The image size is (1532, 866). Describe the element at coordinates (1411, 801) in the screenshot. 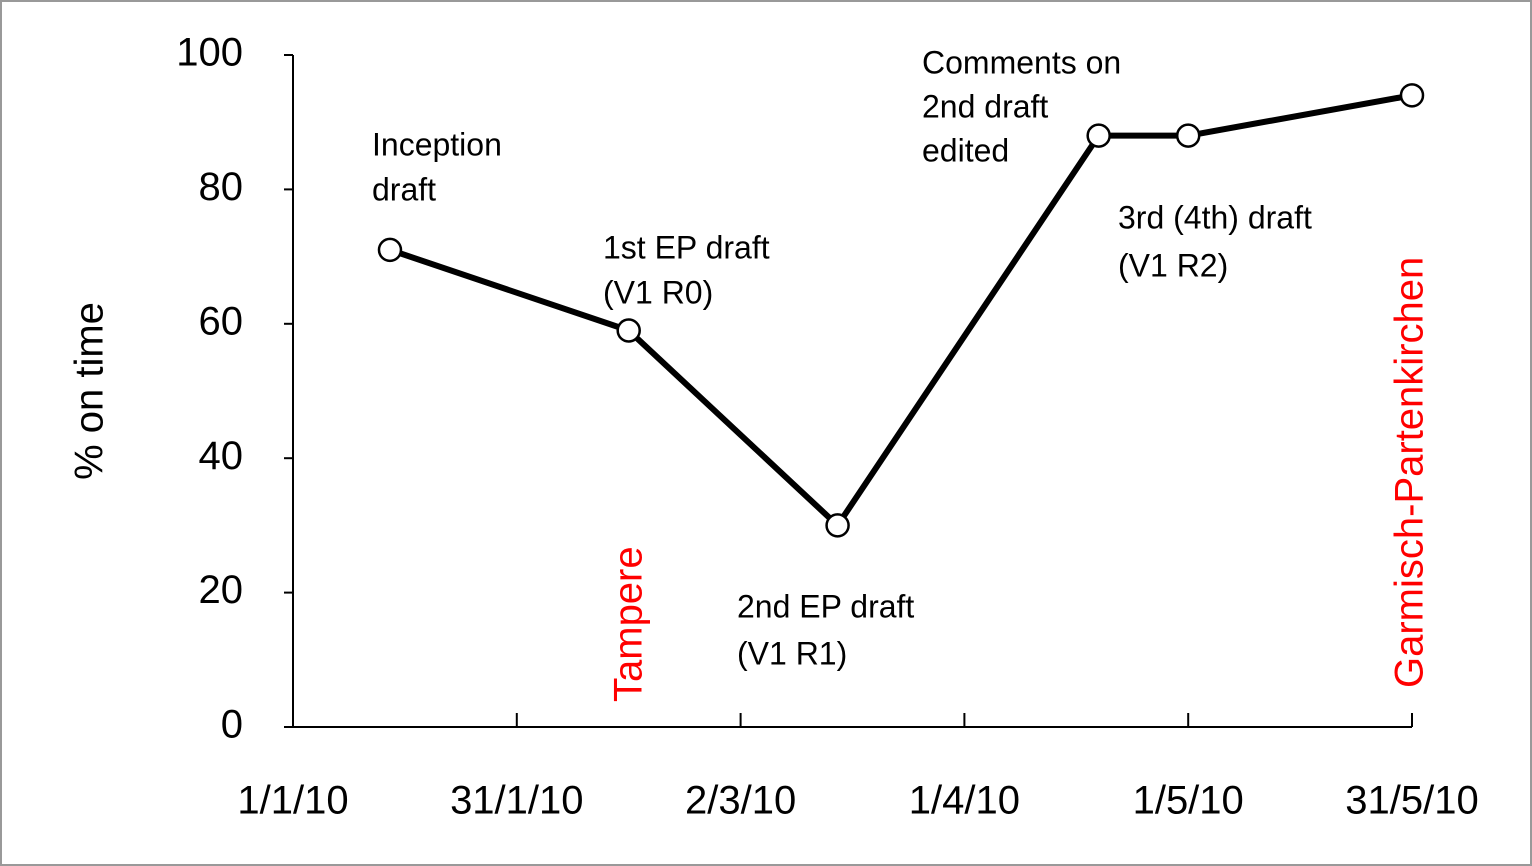

I see `x-tick-label: 31/5/10` at that location.